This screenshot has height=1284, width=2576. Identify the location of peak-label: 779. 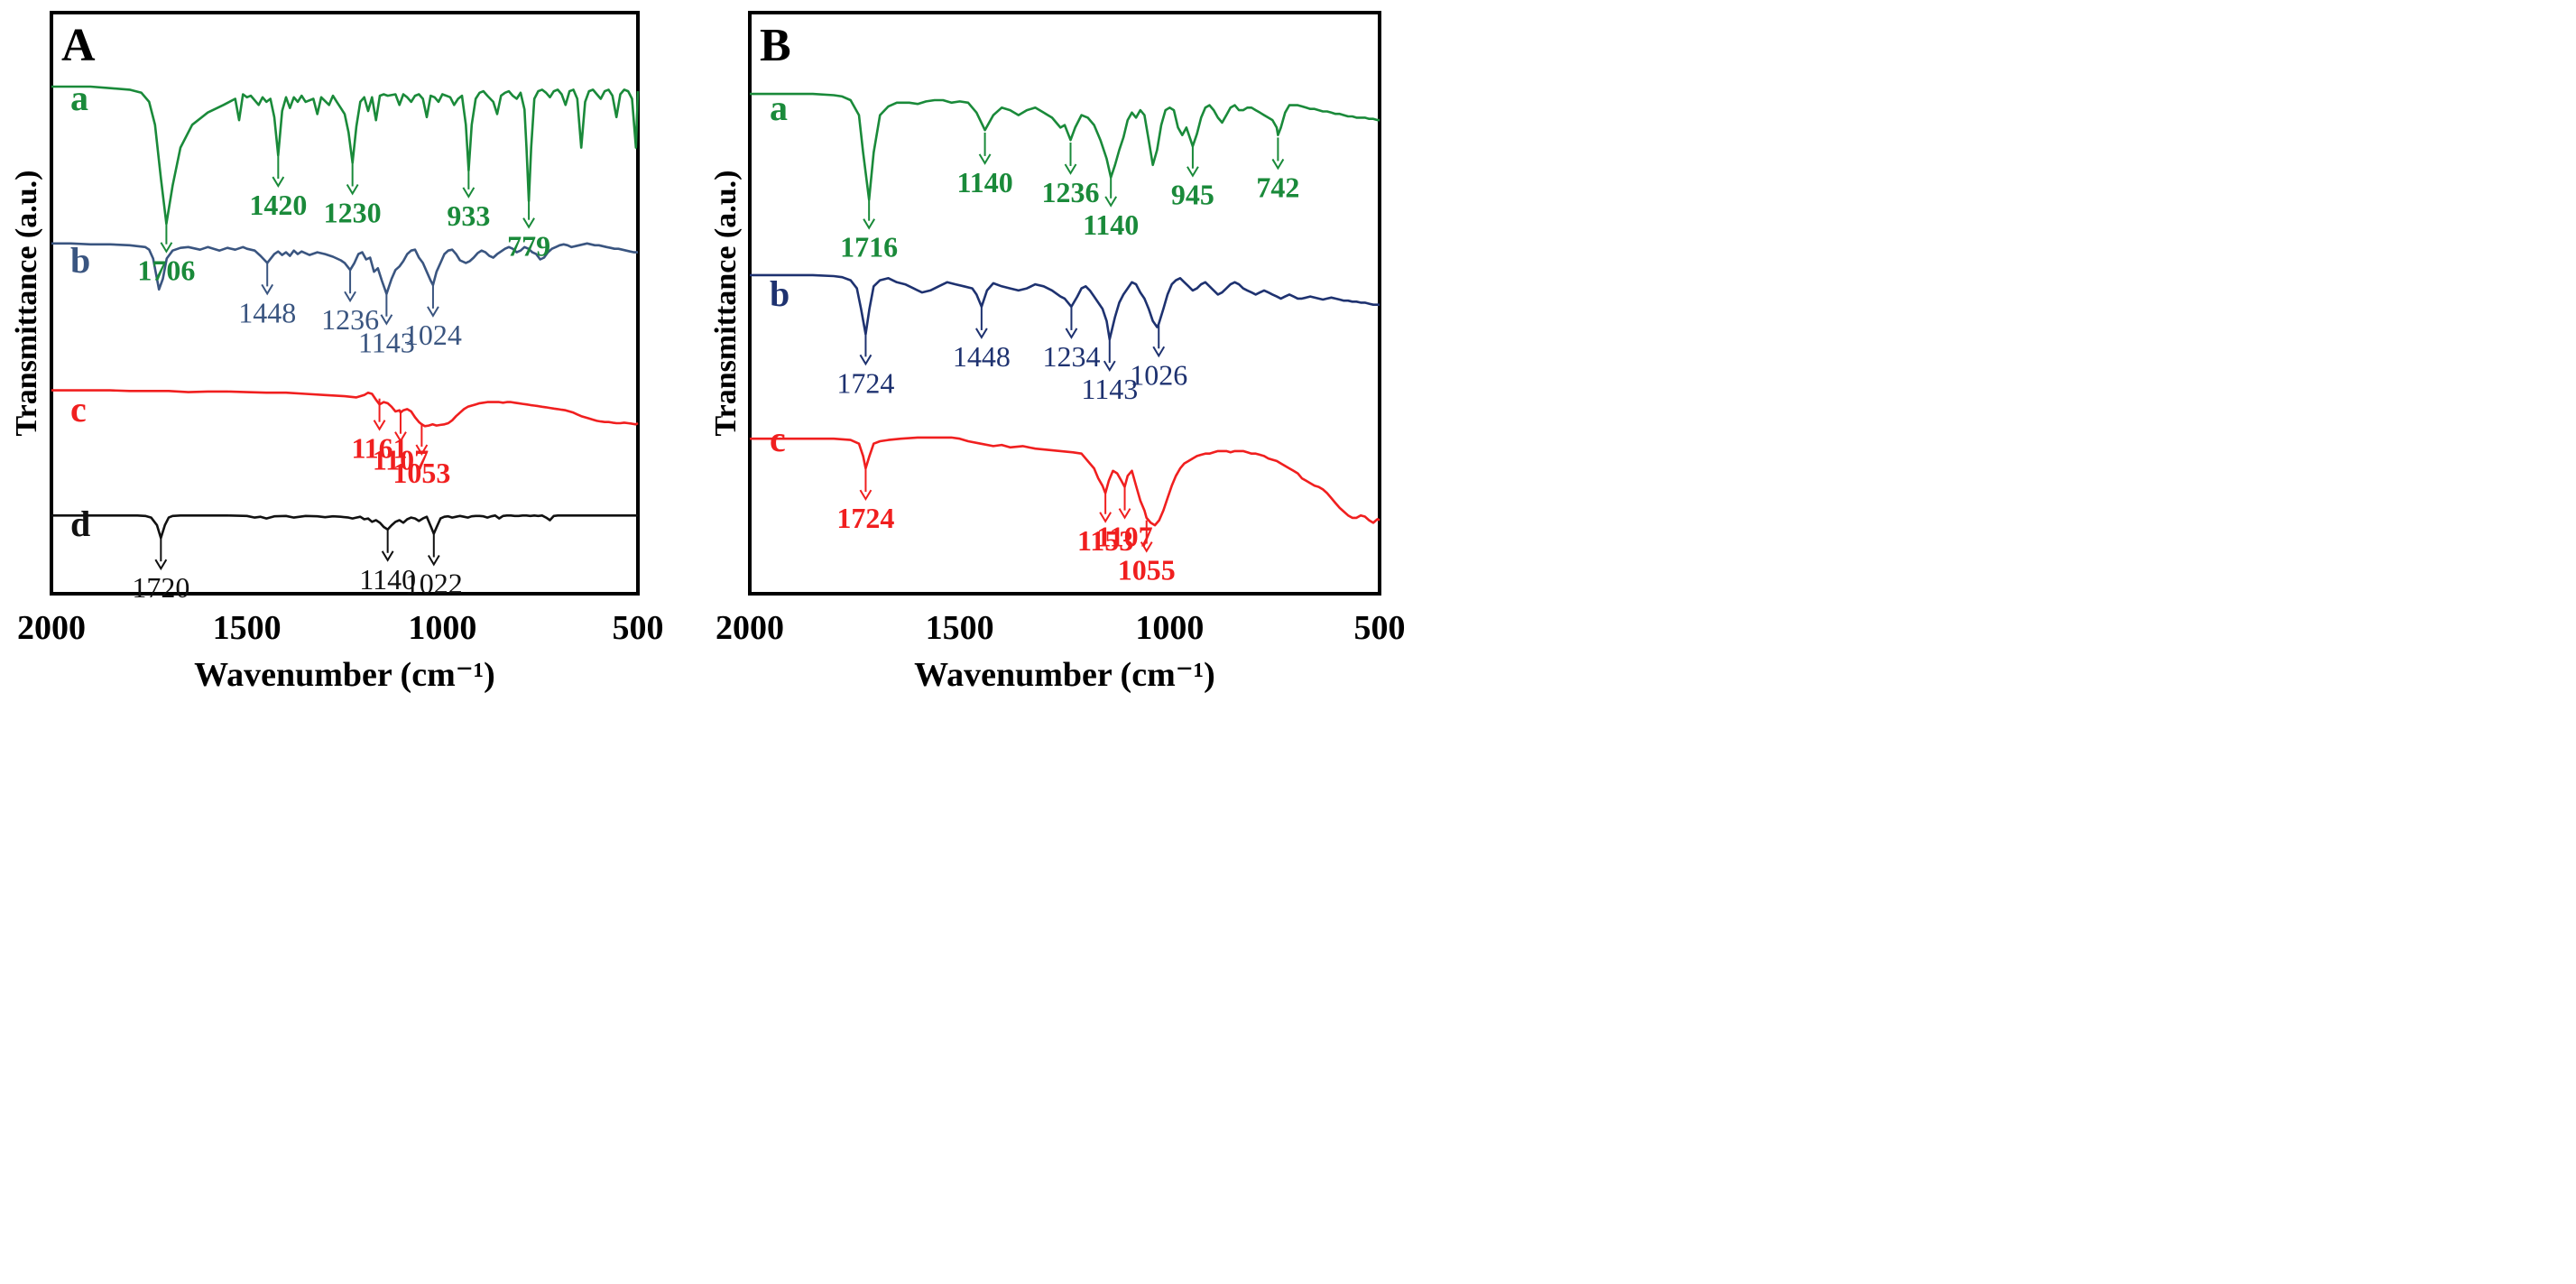
(528, 246).